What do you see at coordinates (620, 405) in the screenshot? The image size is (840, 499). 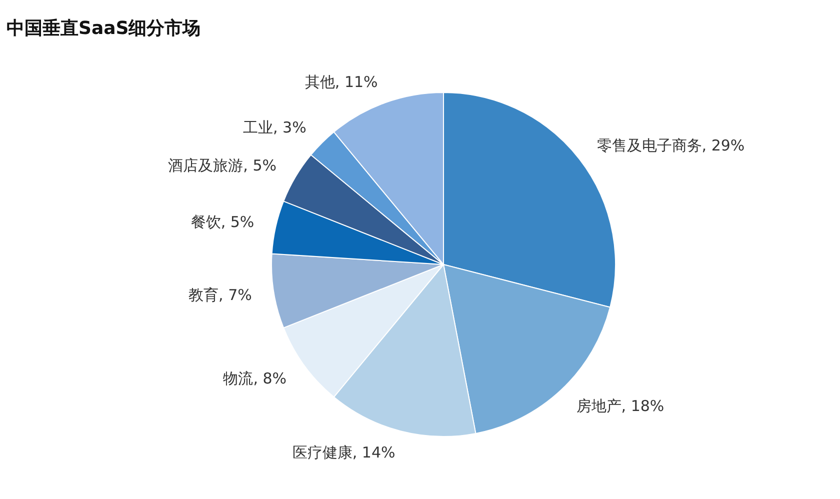 I see `slice-label: 房地产, 18%` at bounding box center [620, 405].